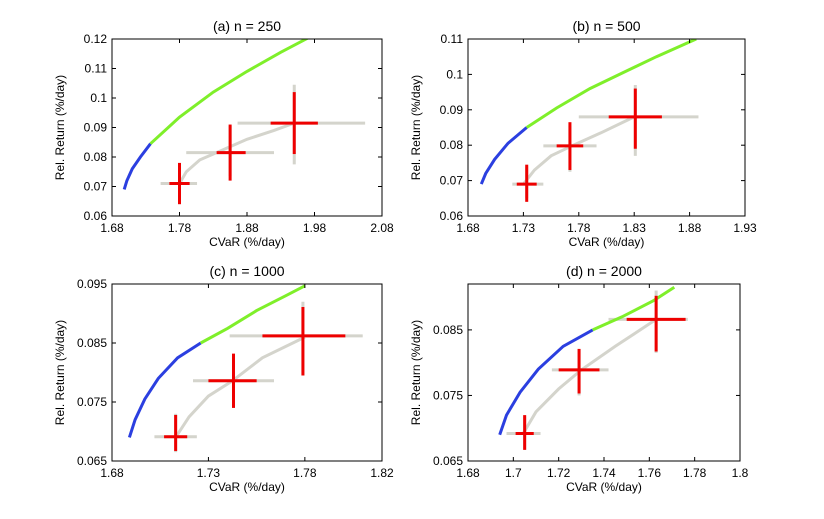  What do you see at coordinates (96, 39) in the screenshot?
I see `y-tick-label: 0.12` at bounding box center [96, 39].